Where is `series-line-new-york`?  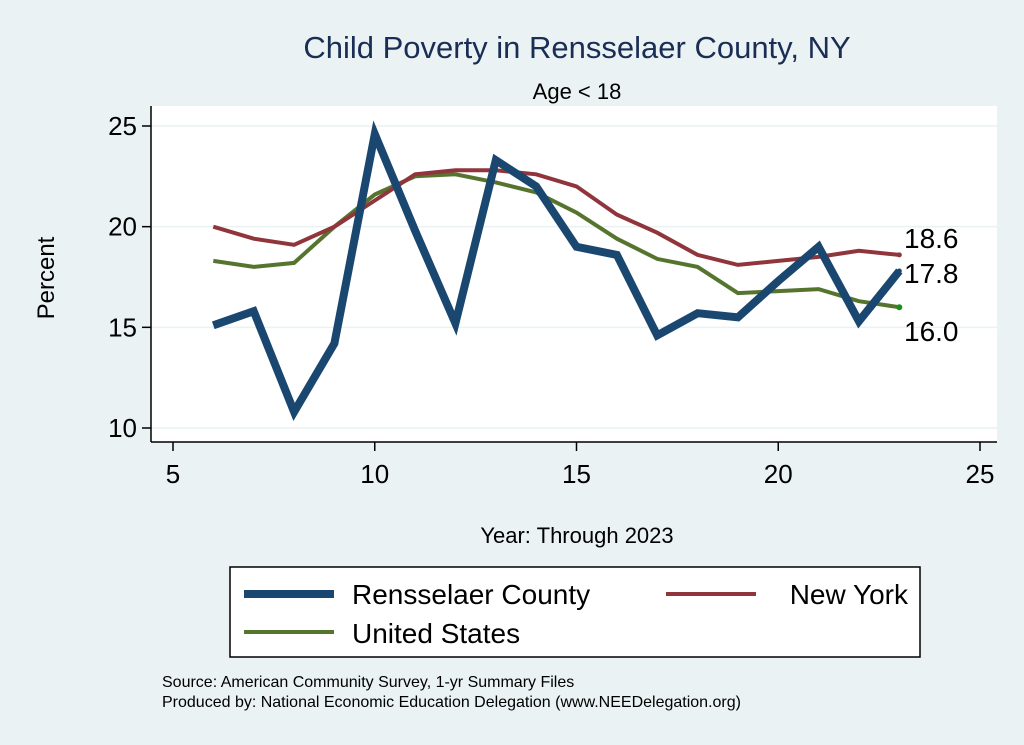
series-line-new-york is located at coordinates (556, 217).